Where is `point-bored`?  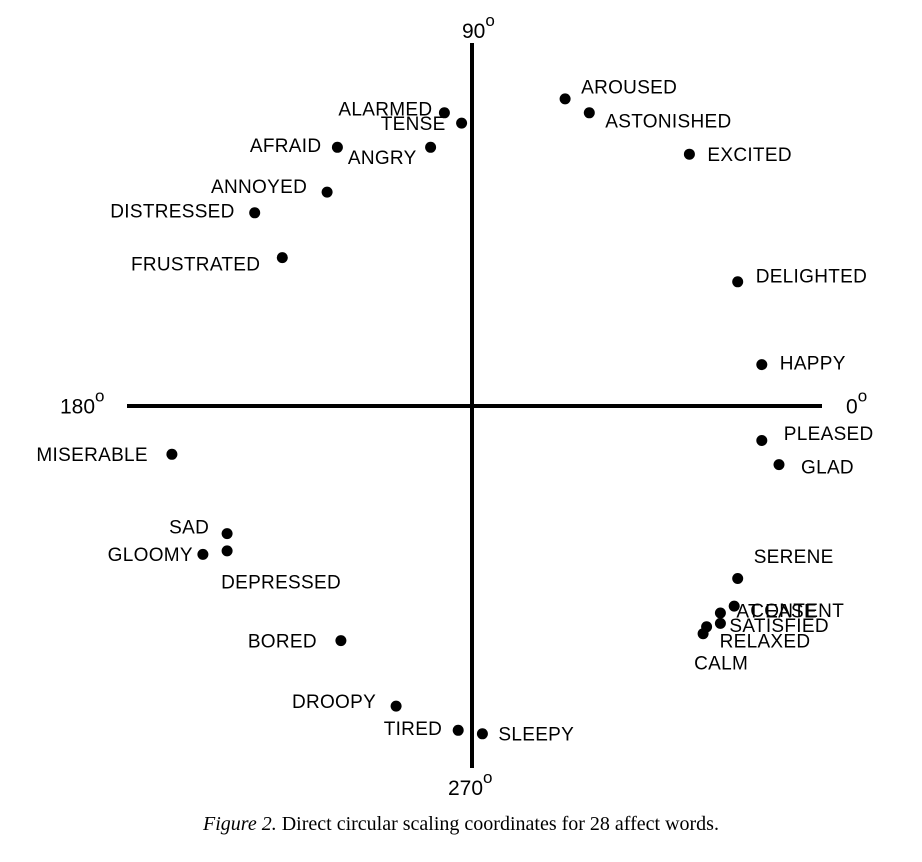
point-bored is located at coordinates (341, 641).